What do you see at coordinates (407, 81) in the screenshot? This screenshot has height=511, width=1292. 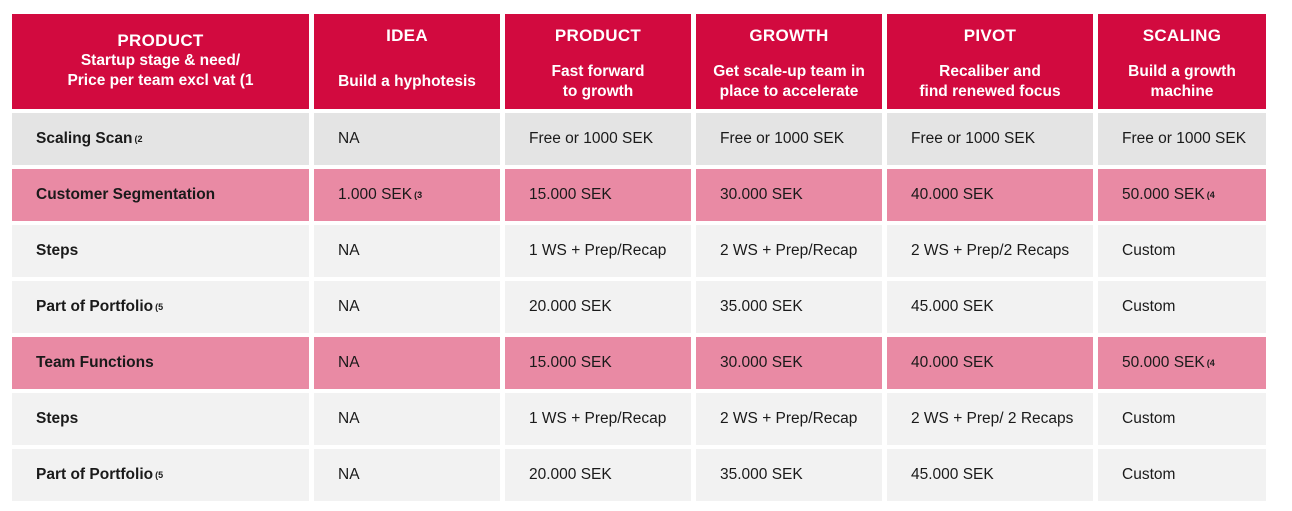 I see `header-subtitle: Build a hyphotesis` at bounding box center [407, 81].